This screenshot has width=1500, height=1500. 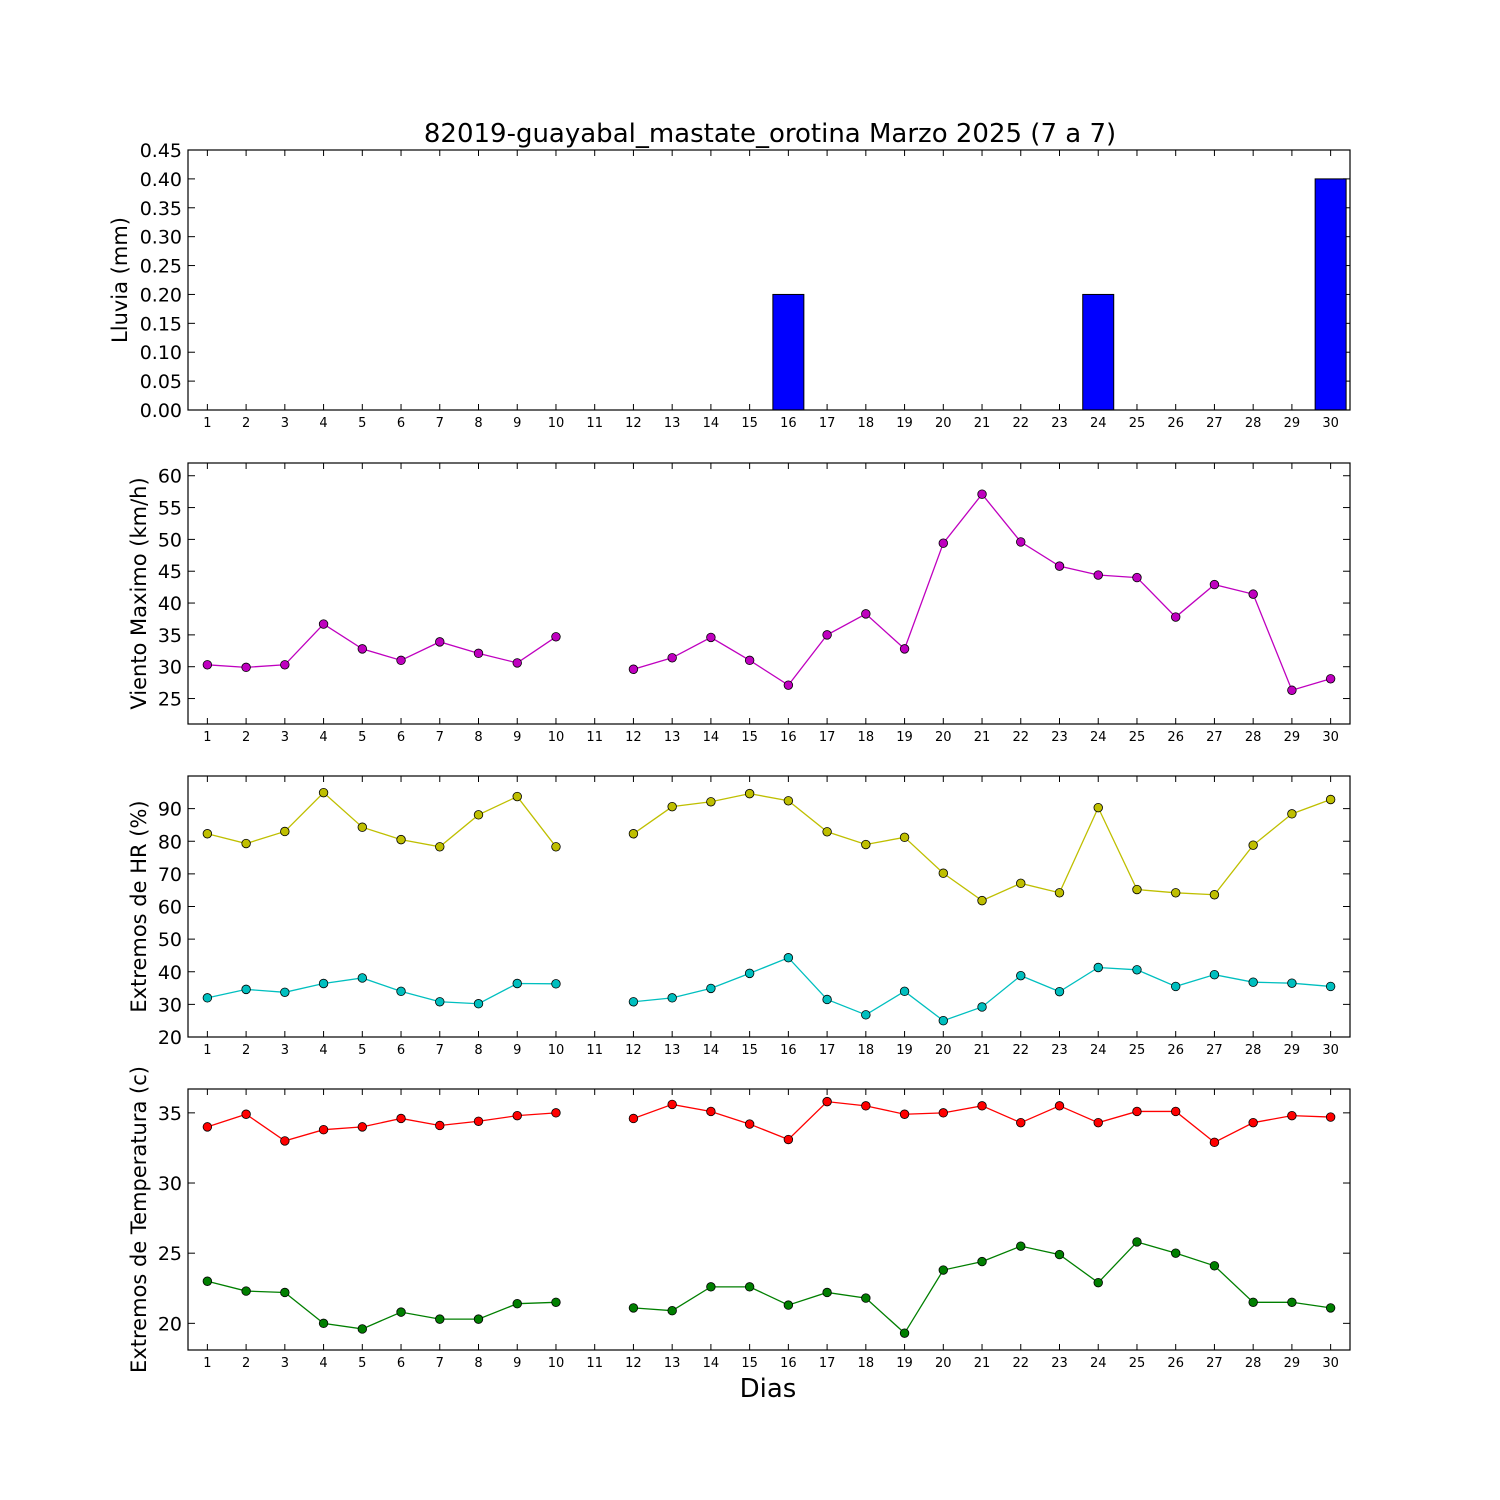 What do you see at coordinates (120, 280) in the screenshot?
I see `y-axis-label: Lluvia (mm)` at bounding box center [120, 280].